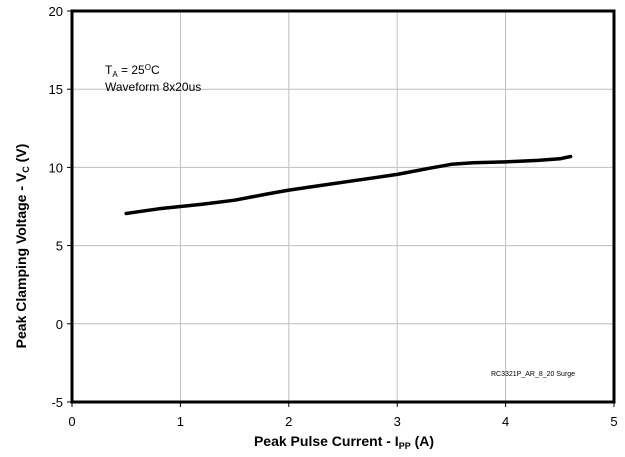 Image resolution: width=625 pixels, height=457 pixels. Describe the element at coordinates (56, 167) in the screenshot. I see `y-tick-label-3: 10` at that location.